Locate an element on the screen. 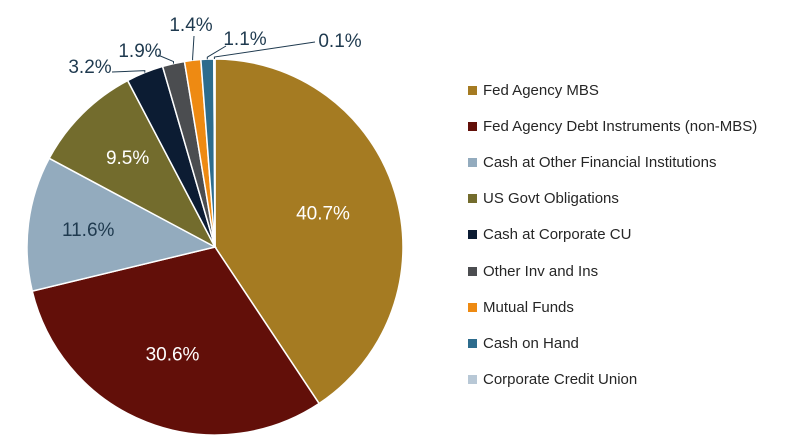 This screenshot has width=800, height=444. legend-label: US Govt Obligations is located at coordinates (551, 199).